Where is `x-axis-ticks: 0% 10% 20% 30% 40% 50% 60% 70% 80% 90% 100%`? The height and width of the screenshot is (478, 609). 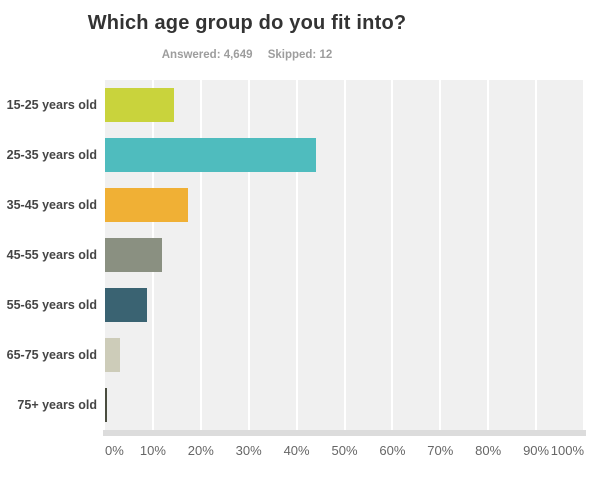
x-axis-ticks: 0% 10% 20% 30% 40% 50% 60% 70% 80% 90% 100% is located at coordinates (344, 451).